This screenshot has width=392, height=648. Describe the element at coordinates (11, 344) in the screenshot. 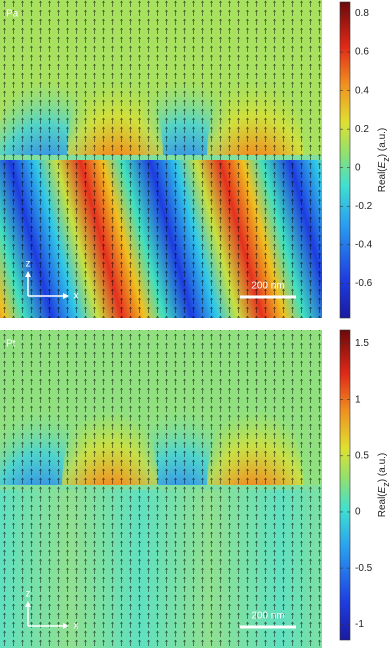

I see `panel-label: Pt` at that location.